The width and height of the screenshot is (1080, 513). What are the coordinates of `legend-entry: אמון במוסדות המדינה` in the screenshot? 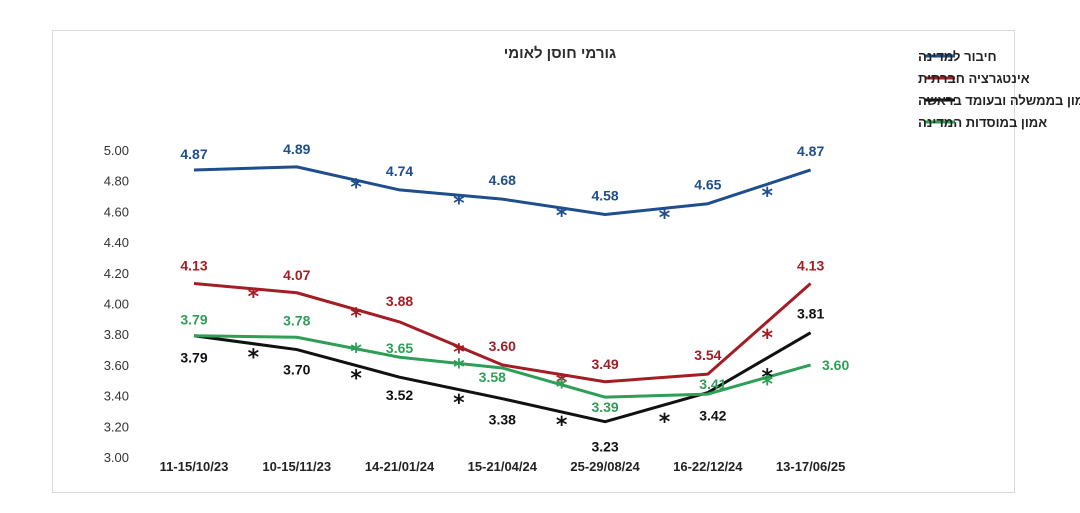 It's located at (982, 122).